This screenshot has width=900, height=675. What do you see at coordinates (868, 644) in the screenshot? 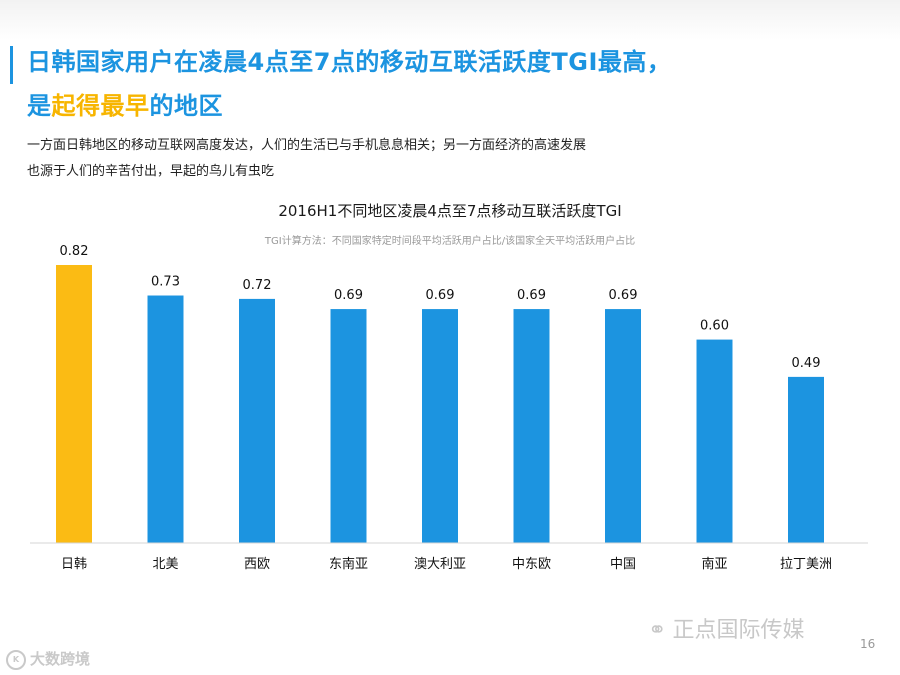
I see `page-number: 16` at bounding box center [868, 644].